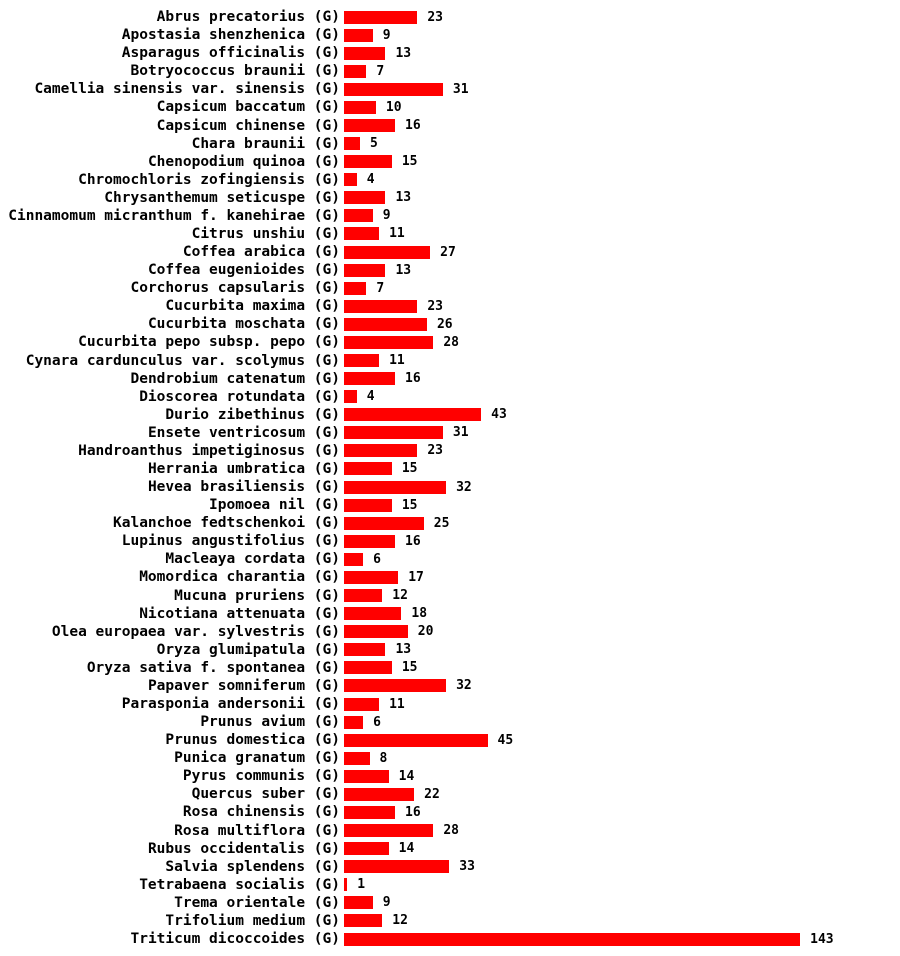  Describe the element at coordinates (370, 180) in the screenshot. I see `bar-value-label: 4` at that location.